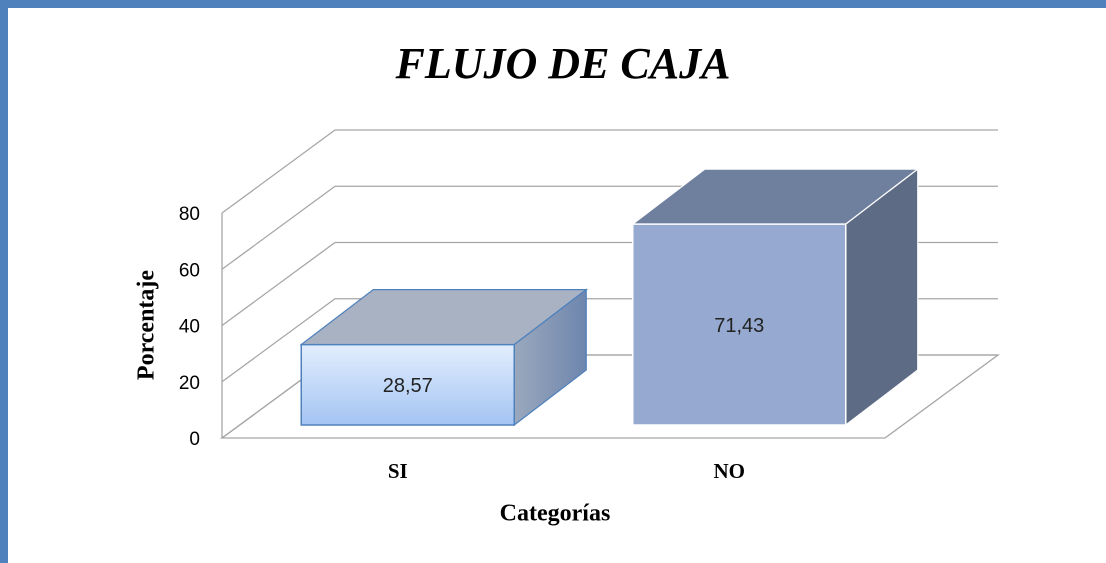 Image resolution: width=1106 pixels, height=563 pixels. What do you see at coordinates (609, 171) in the screenshot?
I see `grid-line` at bounding box center [609, 171].